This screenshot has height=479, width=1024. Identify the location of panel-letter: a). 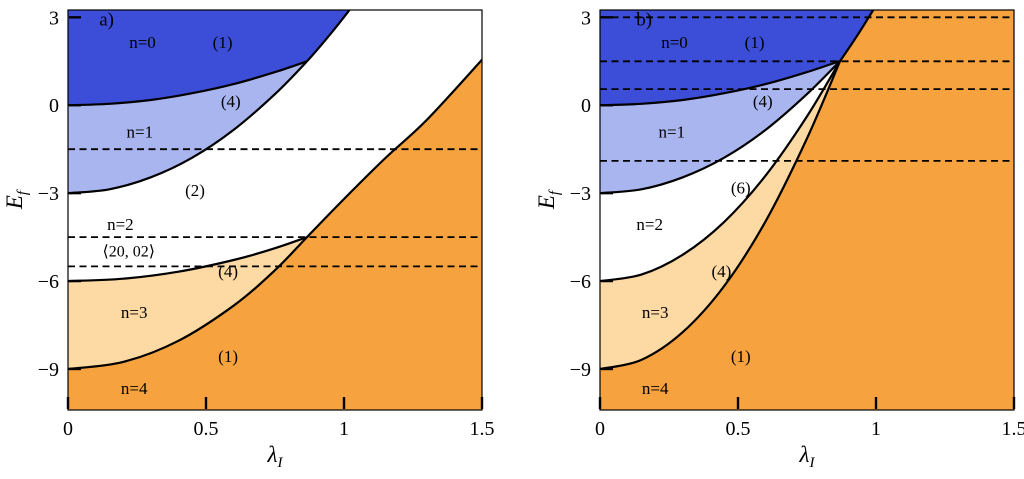
(106, 19).